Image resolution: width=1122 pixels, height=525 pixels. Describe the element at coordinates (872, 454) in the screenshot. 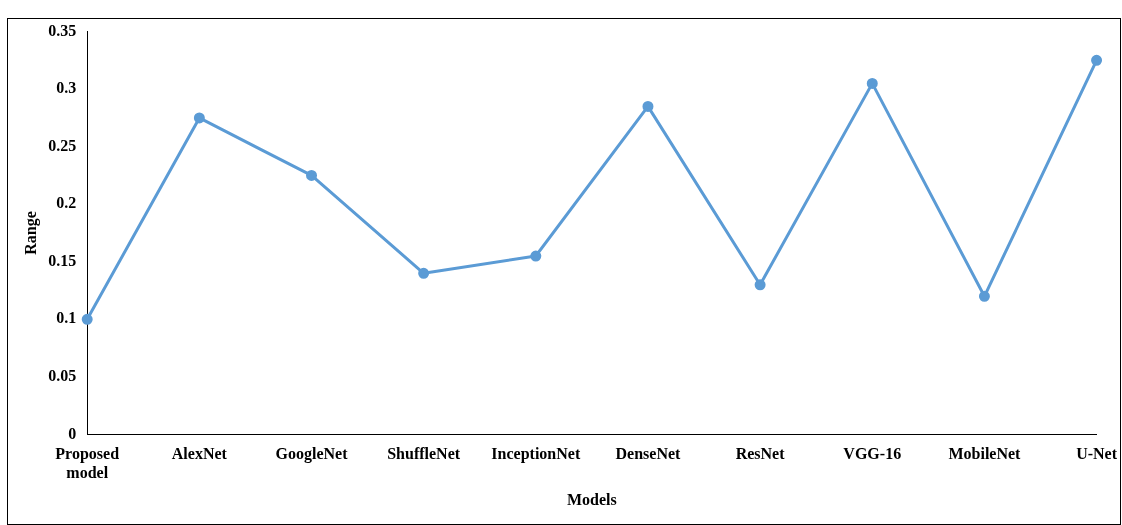

I see `x-tick-label: VGG-16` at that location.